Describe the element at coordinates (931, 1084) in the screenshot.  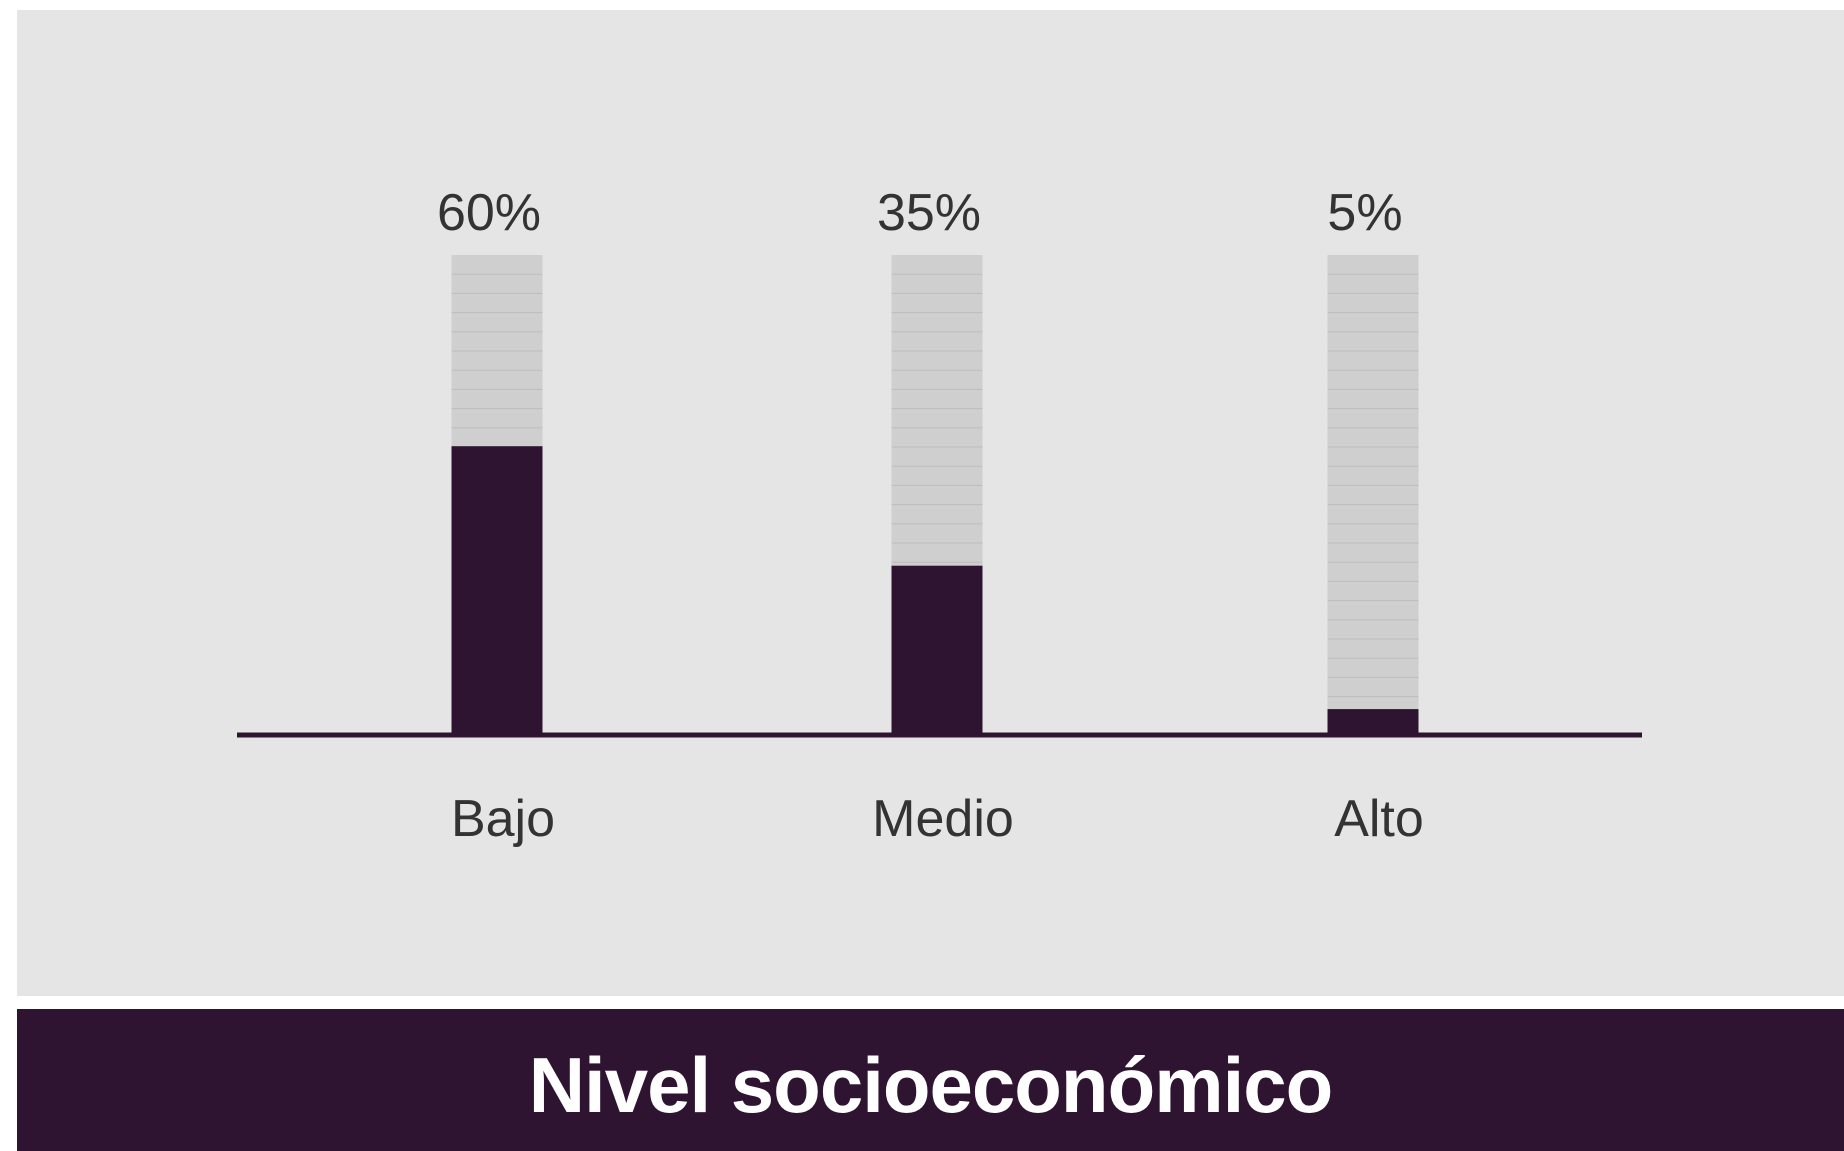
I see `chart-caption: Nivel socioeconómico` at that location.